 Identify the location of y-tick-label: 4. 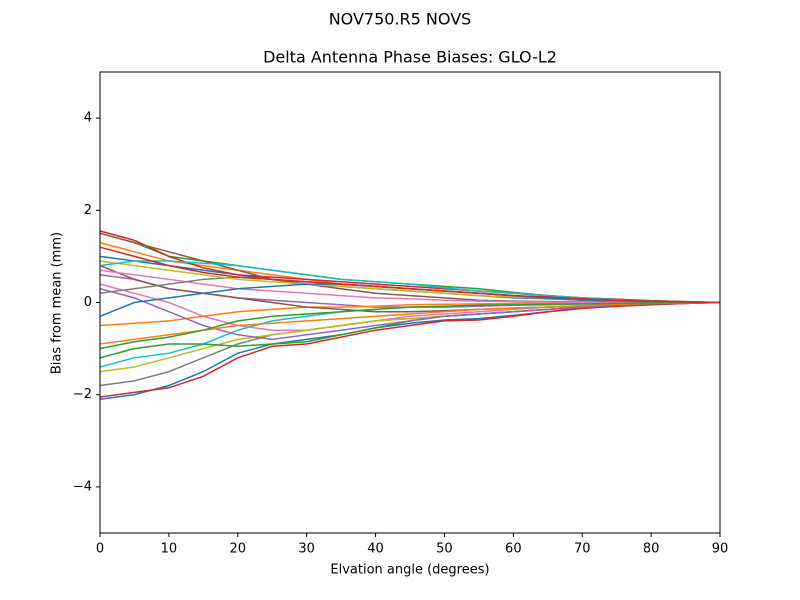
(88, 118).